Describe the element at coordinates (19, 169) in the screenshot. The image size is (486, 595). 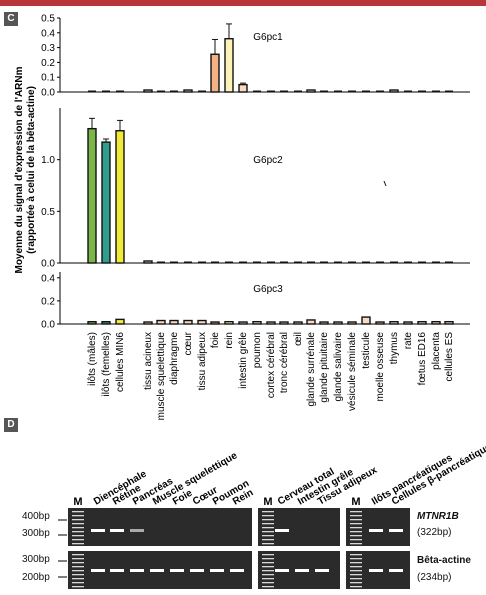
I see `y-axis-label-line1: Moyenne du signal d'expression de l'ARNm` at that location.